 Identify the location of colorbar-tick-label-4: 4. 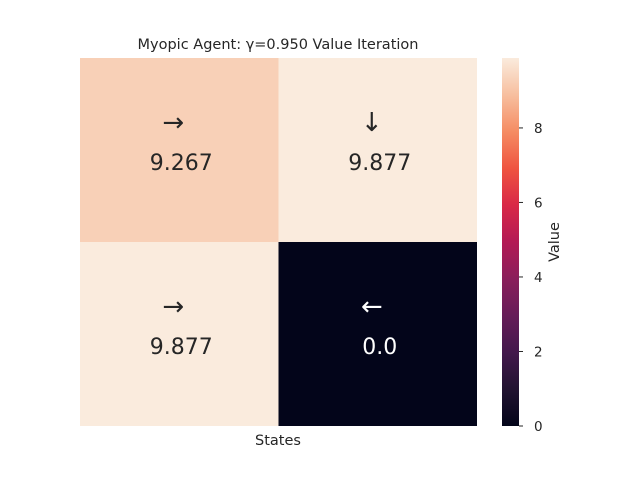
(538, 278).